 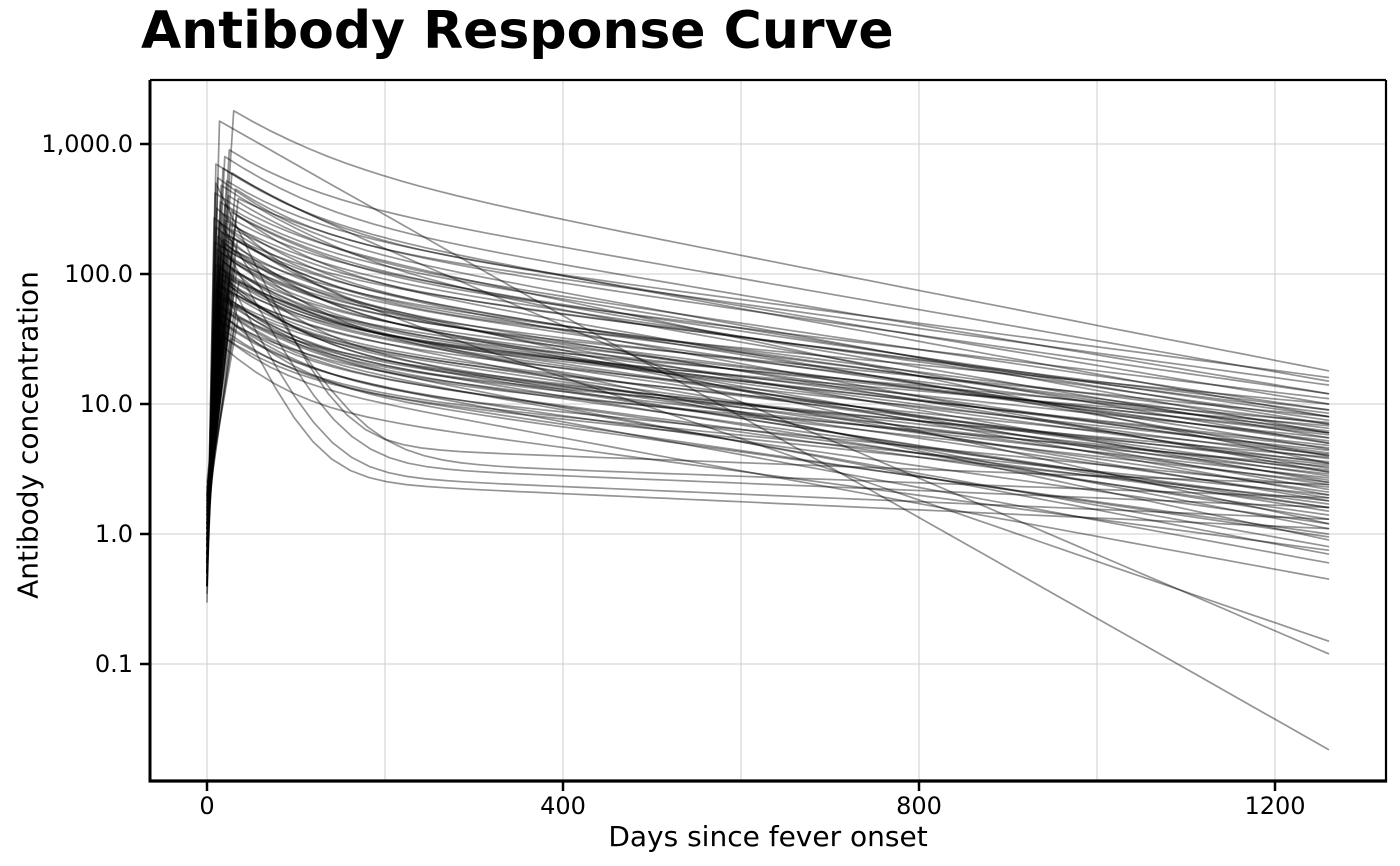 I want to click on y-tick-label: 100.0, so click(x=98, y=274).